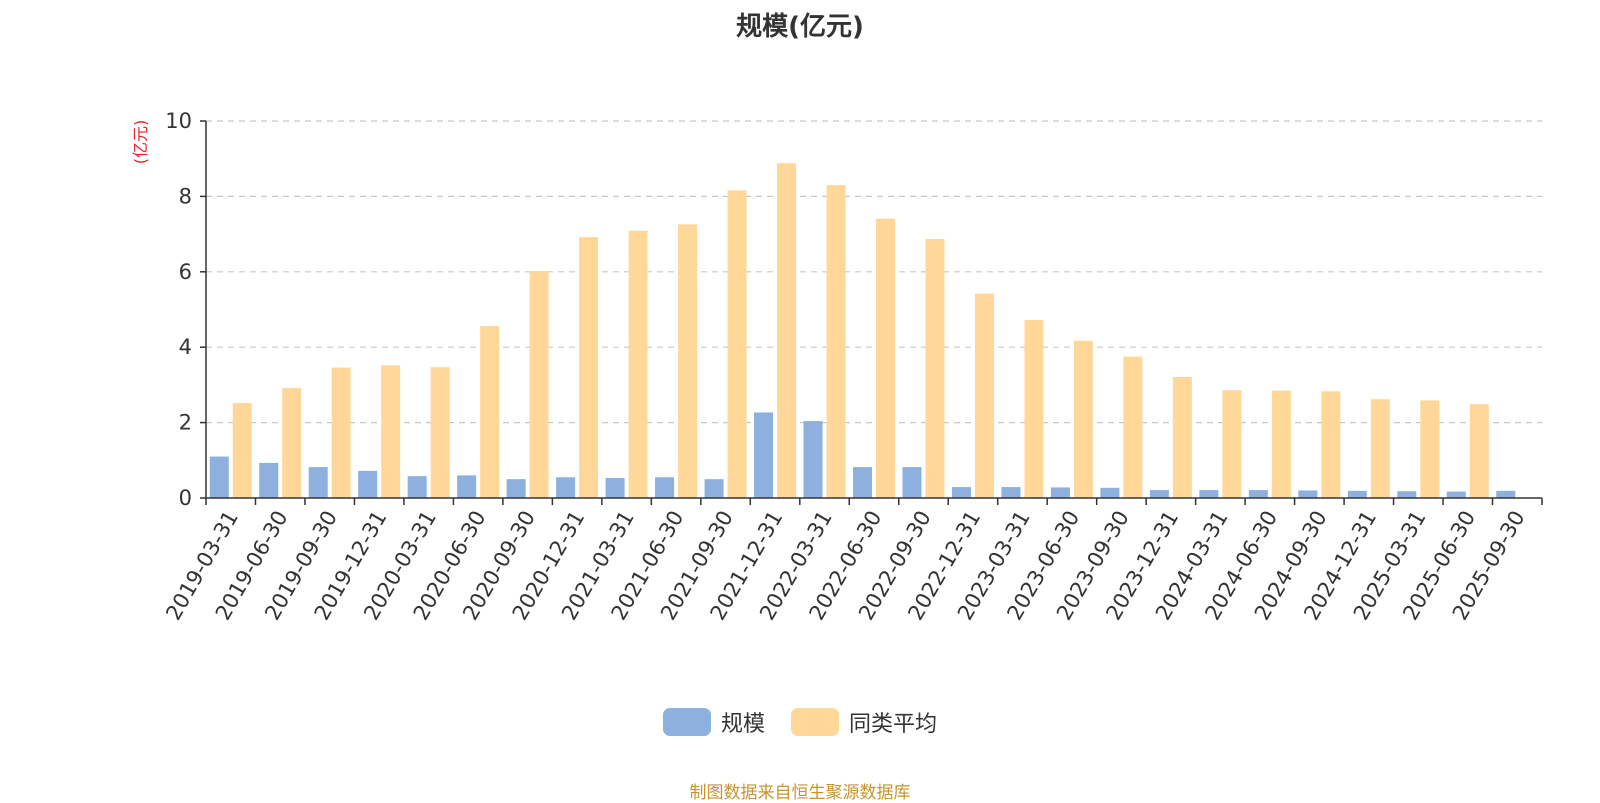 The width and height of the screenshot is (1600, 803). I want to click on y-axis-unit-label: (亿元), so click(140, 142).